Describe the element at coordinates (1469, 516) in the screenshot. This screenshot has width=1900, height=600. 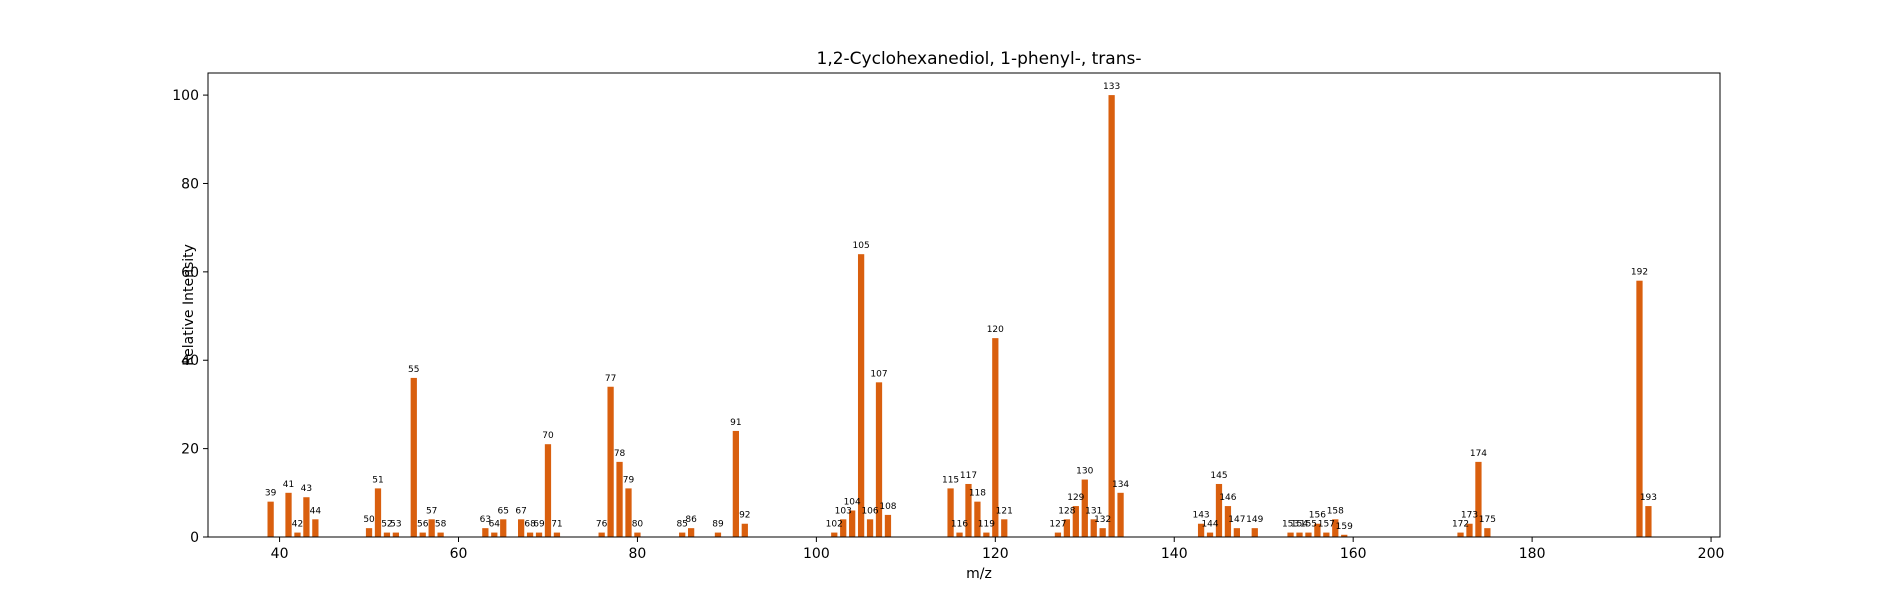
I see `peak-label-173: 173` at that location.